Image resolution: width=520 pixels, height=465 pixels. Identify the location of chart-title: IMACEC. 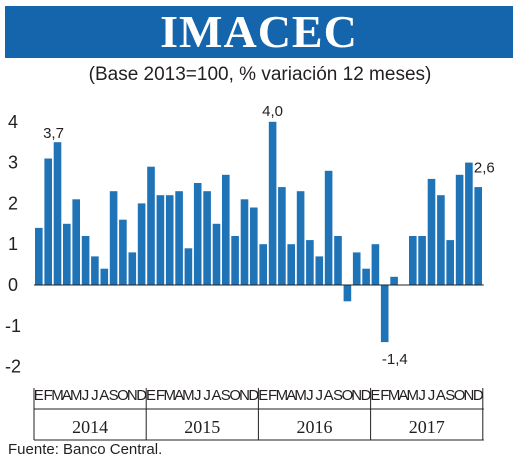
(259, 31).